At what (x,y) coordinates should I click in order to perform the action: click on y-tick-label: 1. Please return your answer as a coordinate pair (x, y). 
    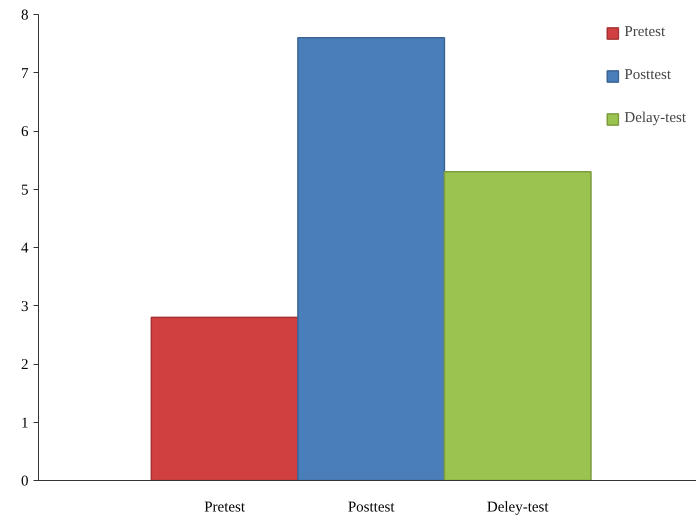
    Looking at the image, I should click on (24, 423).